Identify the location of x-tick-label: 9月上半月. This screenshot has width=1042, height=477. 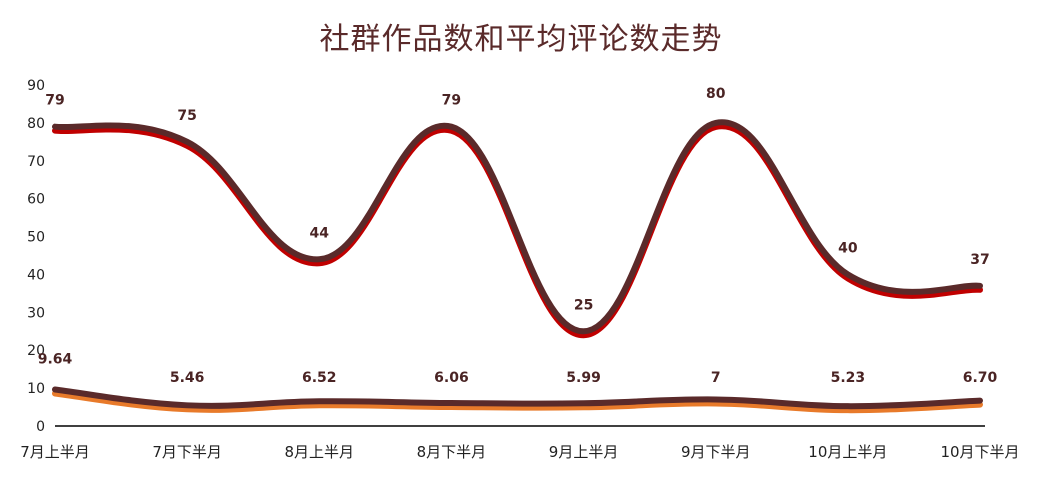
(584, 452).